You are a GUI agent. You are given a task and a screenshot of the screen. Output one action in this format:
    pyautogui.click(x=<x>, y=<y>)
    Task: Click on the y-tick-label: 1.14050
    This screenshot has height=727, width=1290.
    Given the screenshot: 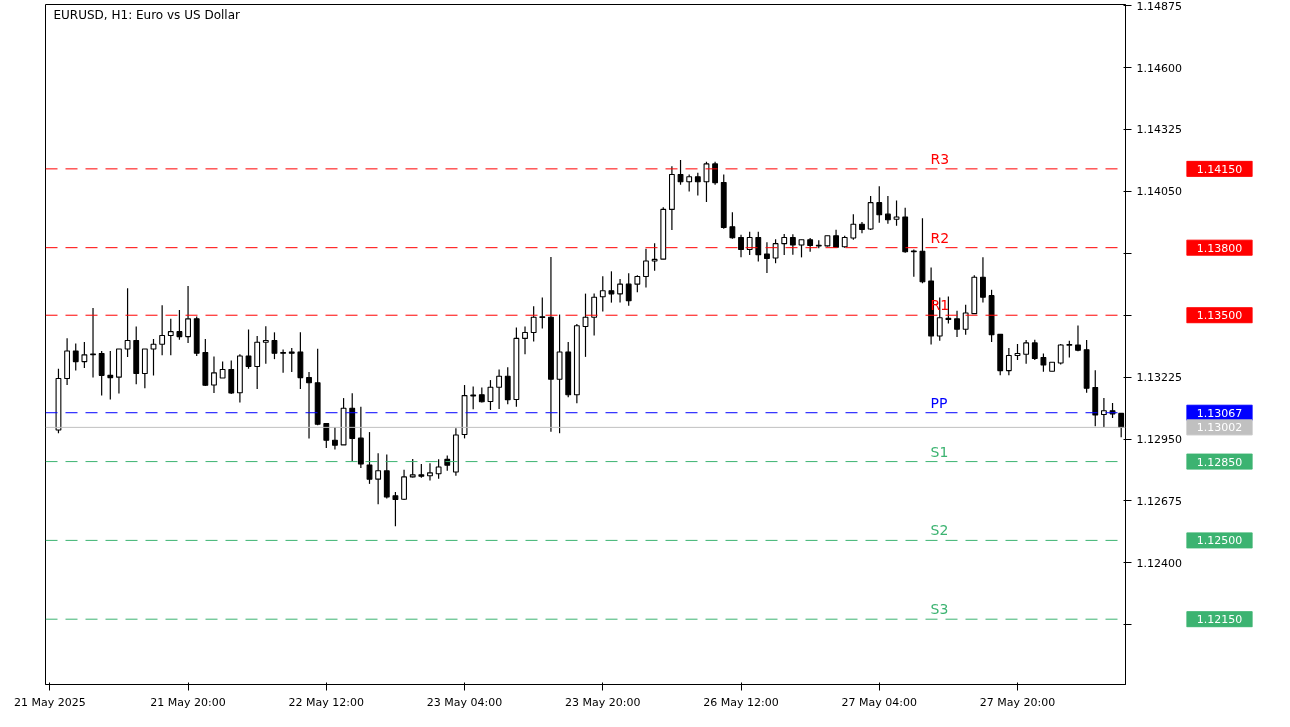 What is the action you would take?
    pyautogui.click(x=1159, y=192)
    